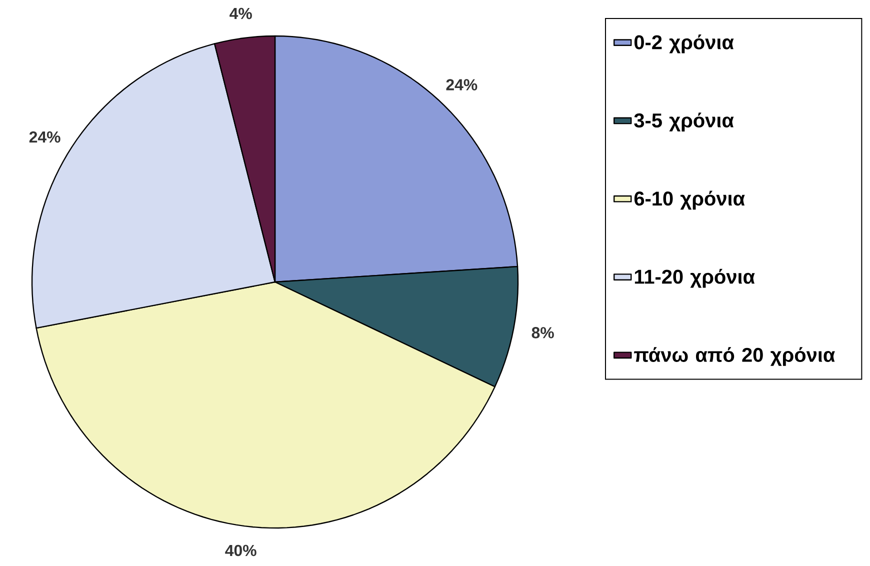  I want to click on data-label: 4%, so click(241, 14).